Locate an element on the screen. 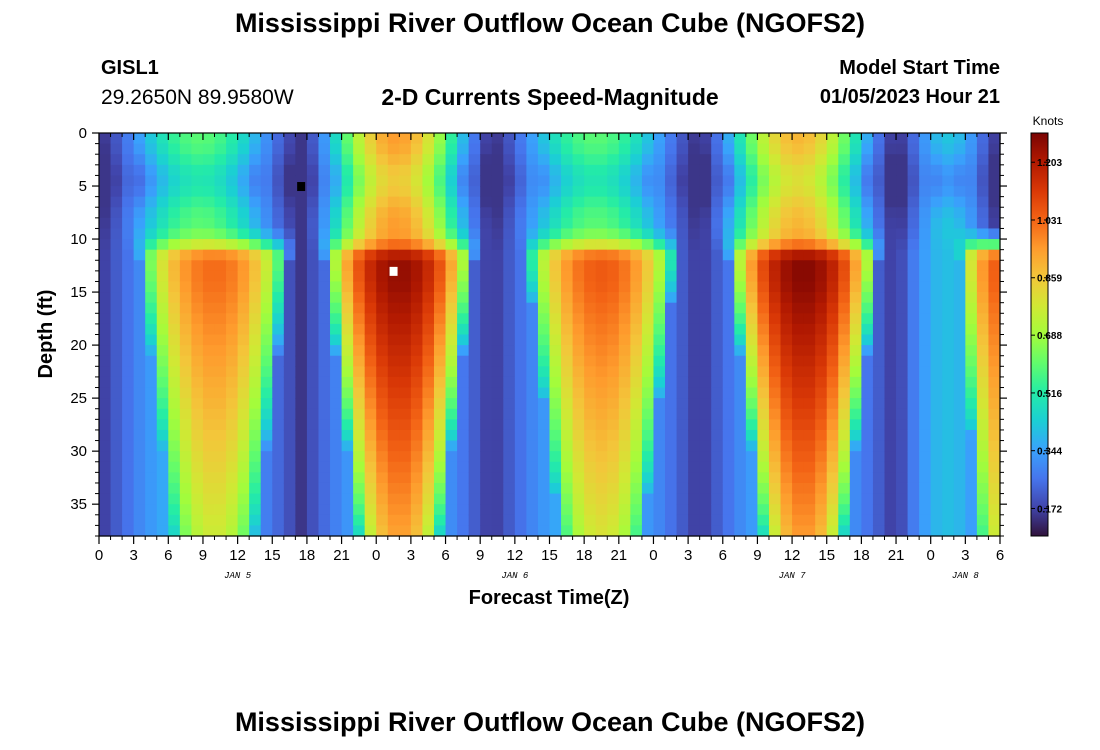 The image size is (1100, 750). x-tick-label: 9 is located at coordinates (203, 555).